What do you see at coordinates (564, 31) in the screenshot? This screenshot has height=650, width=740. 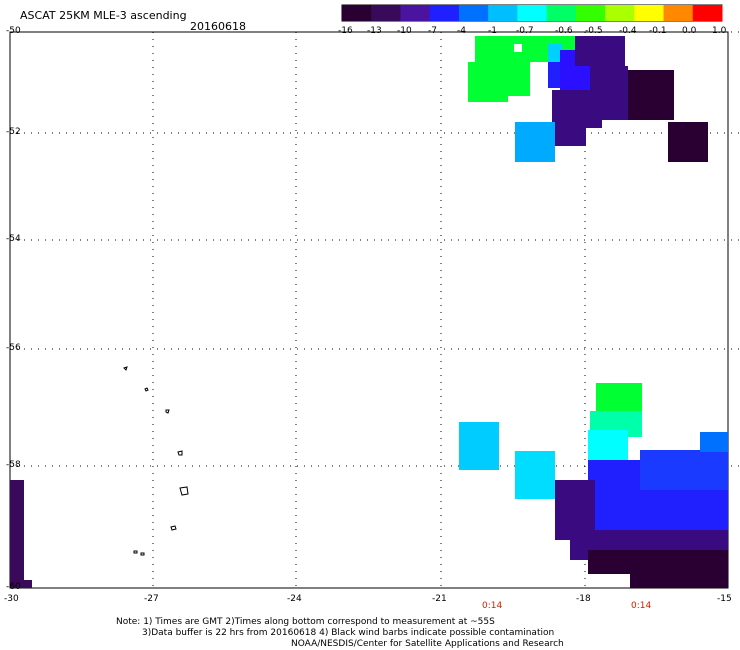 I see `colorbar-label: -0.6` at bounding box center [564, 31].